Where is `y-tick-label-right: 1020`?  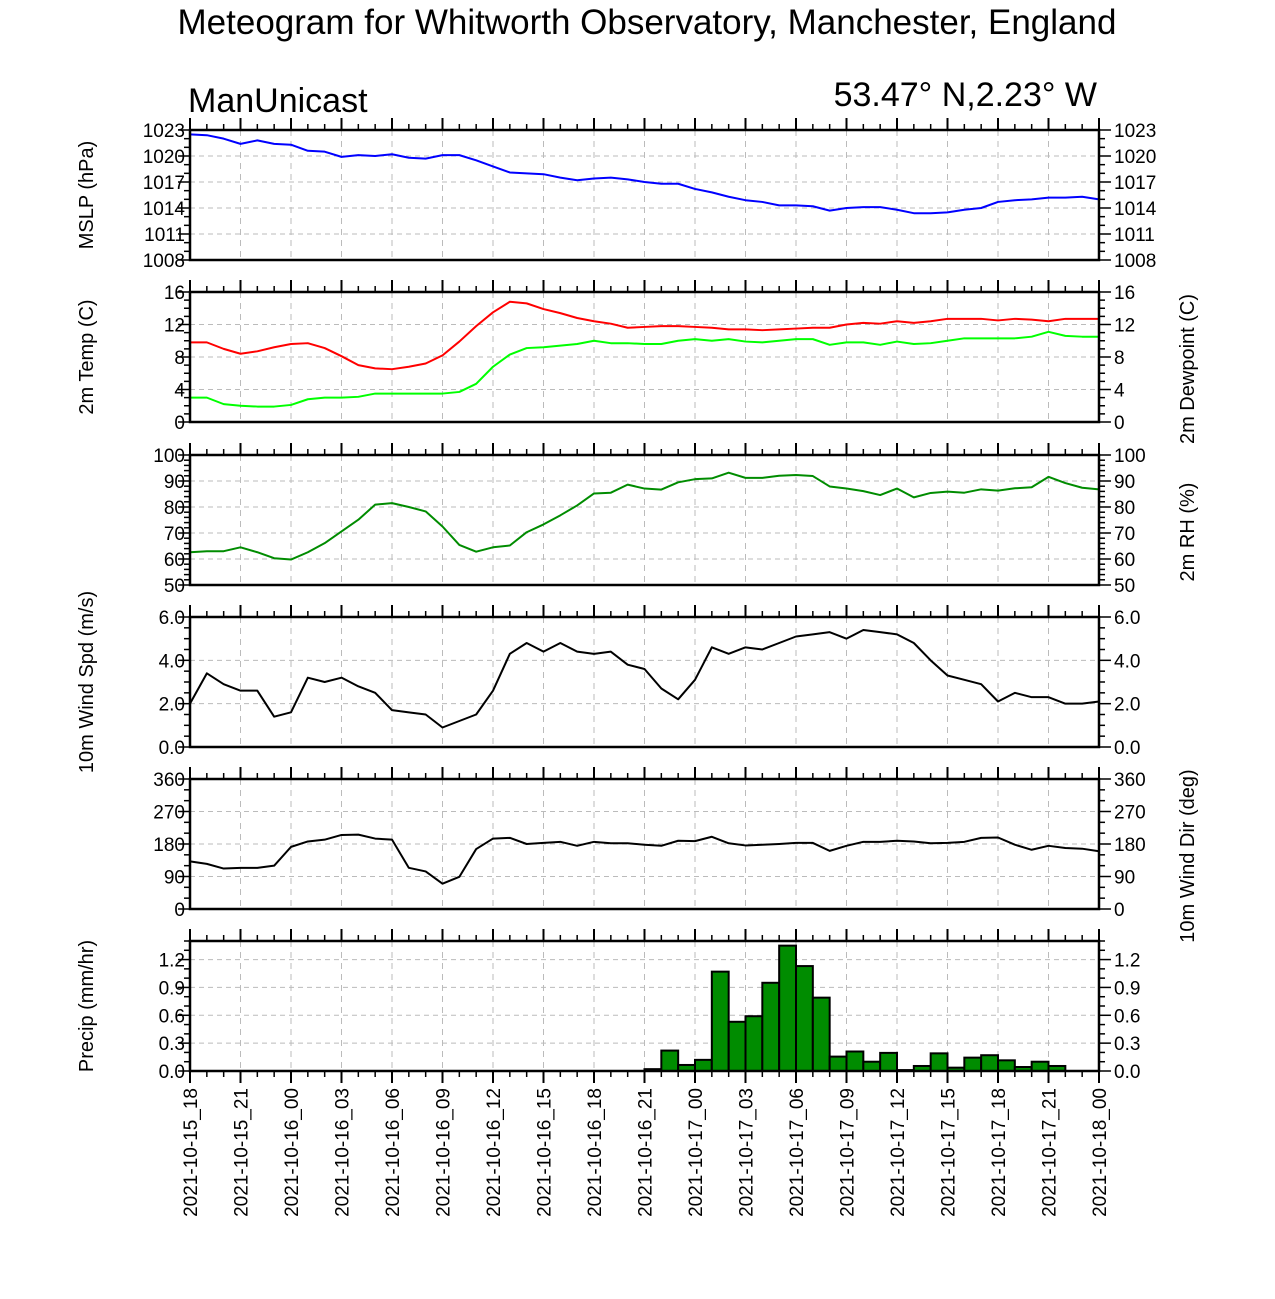 y-tick-label-right: 1020 is located at coordinates (1135, 157).